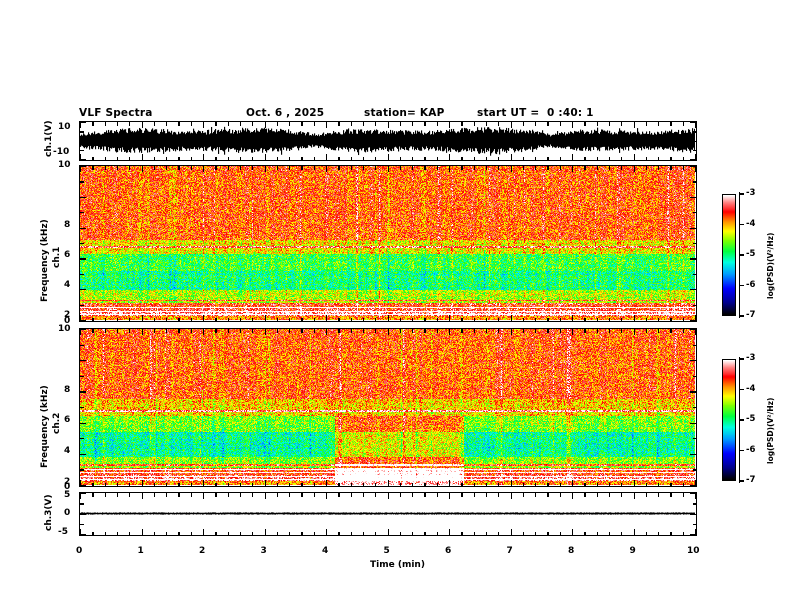 This screenshot has width=792, height=612. I want to click on ch1-spec-tick-2: 2, so click(67, 315).